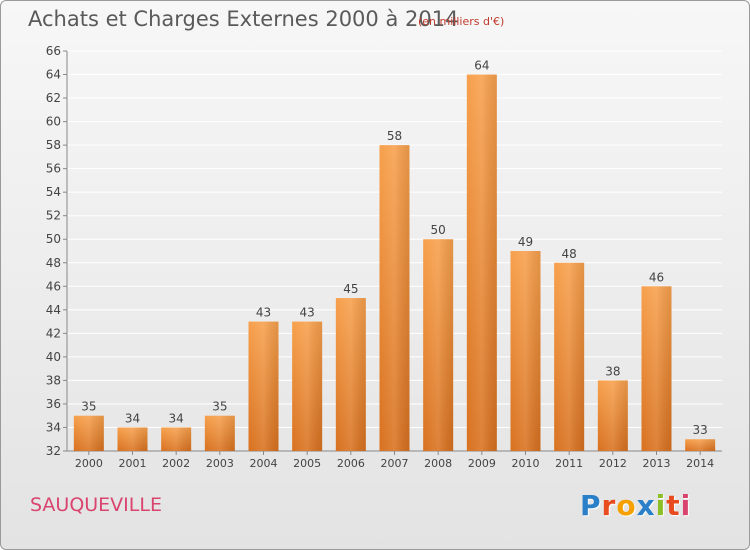 The image size is (750, 550). I want to click on x-tick-label-2008: 2008, so click(438, 463).